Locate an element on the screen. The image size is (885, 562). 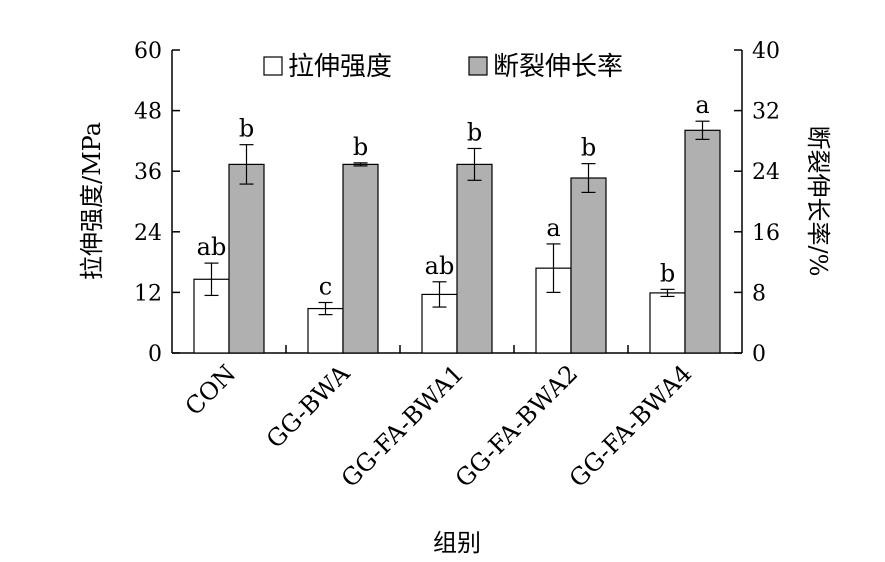
y-tick-label-right: 16 is located at coordinates (766, 233).